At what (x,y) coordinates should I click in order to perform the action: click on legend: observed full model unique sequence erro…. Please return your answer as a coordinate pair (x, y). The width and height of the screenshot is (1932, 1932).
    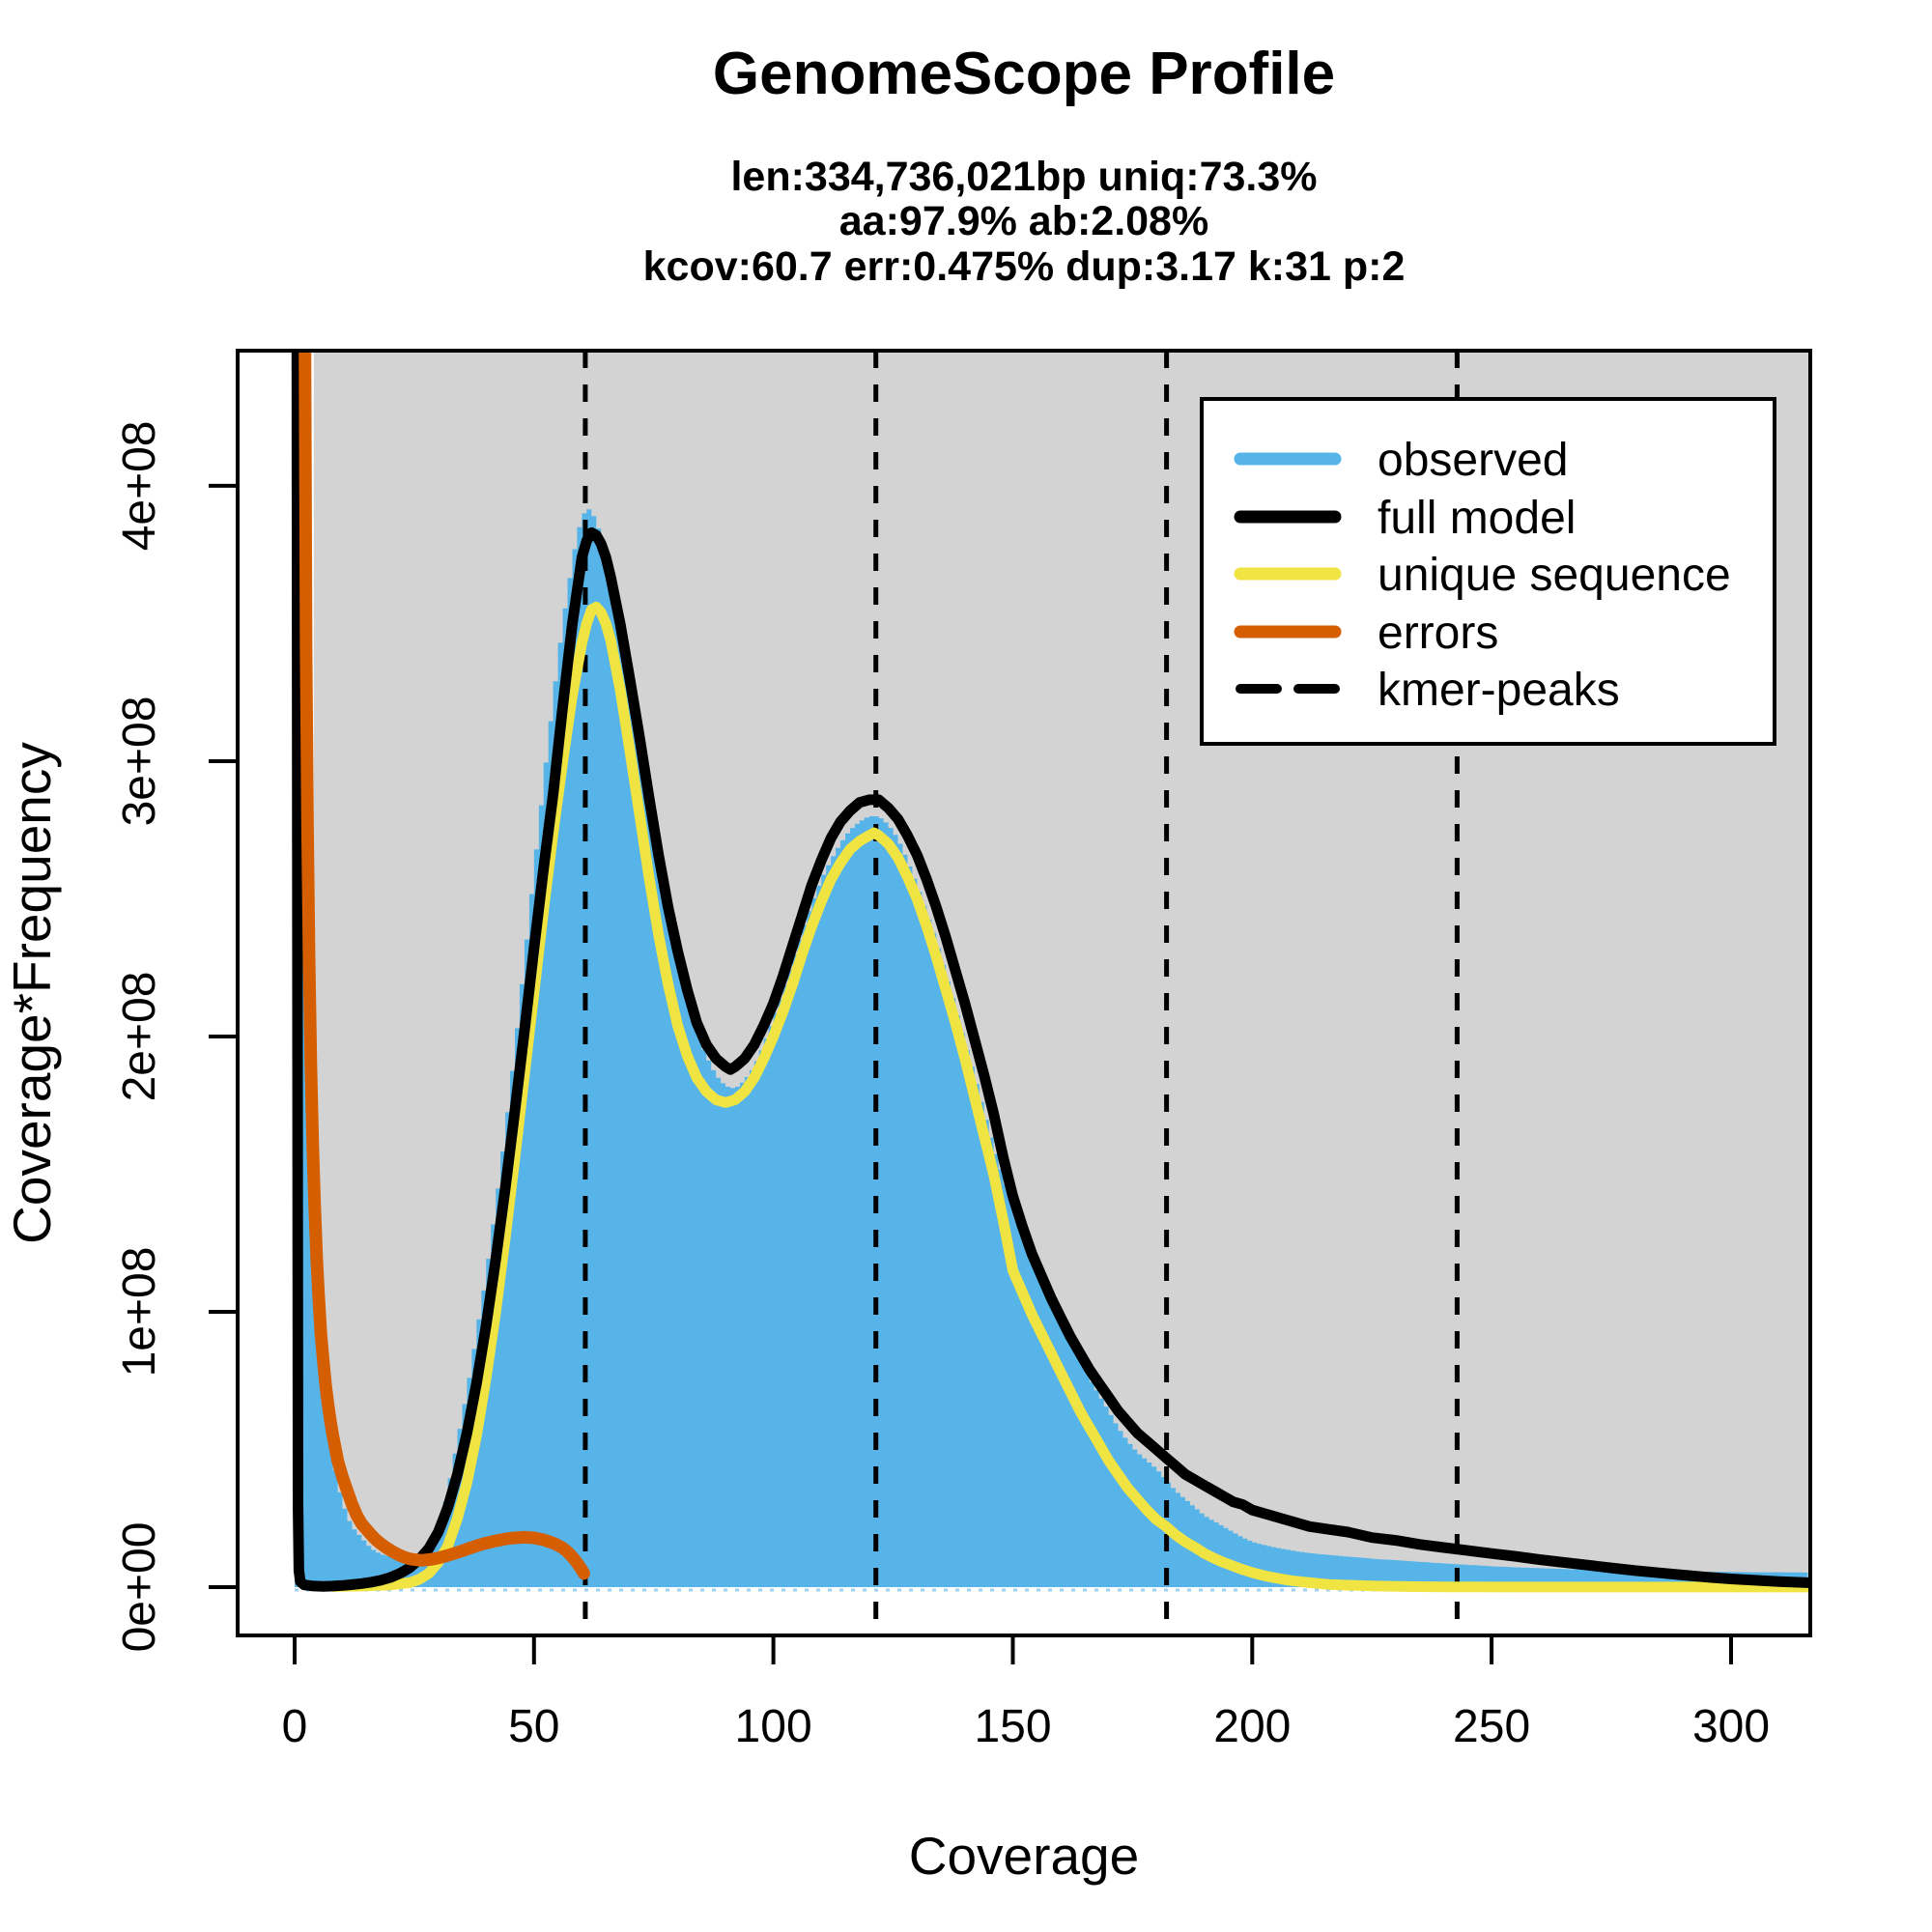
    Looking at the image, I should click on (1488, 571).